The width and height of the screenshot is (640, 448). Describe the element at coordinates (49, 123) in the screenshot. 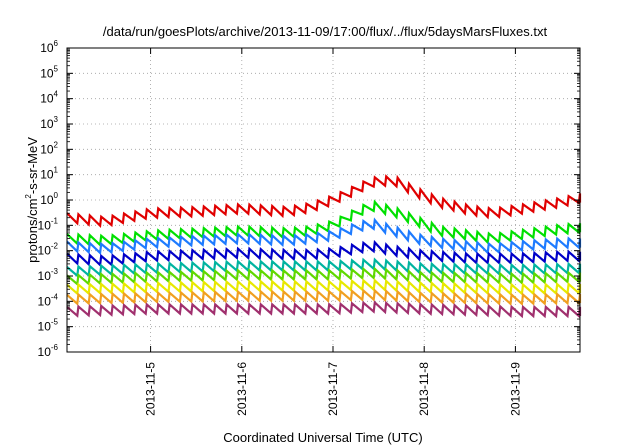

I see `y-tick-label: 10³` at that location.